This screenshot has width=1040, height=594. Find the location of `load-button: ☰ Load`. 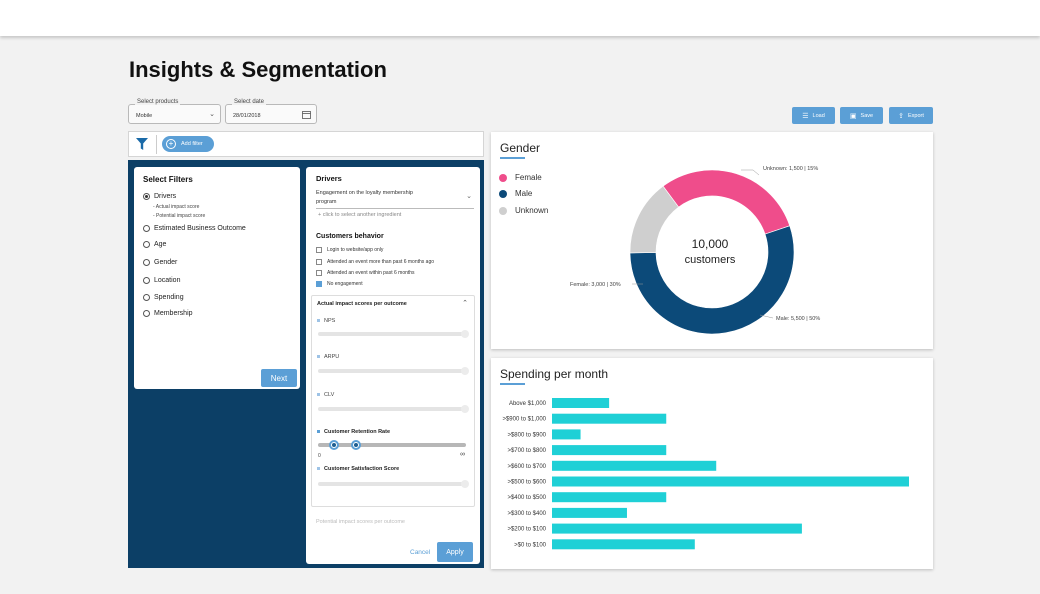

load-button: ☰ Load is located at coordinates (813, 115).